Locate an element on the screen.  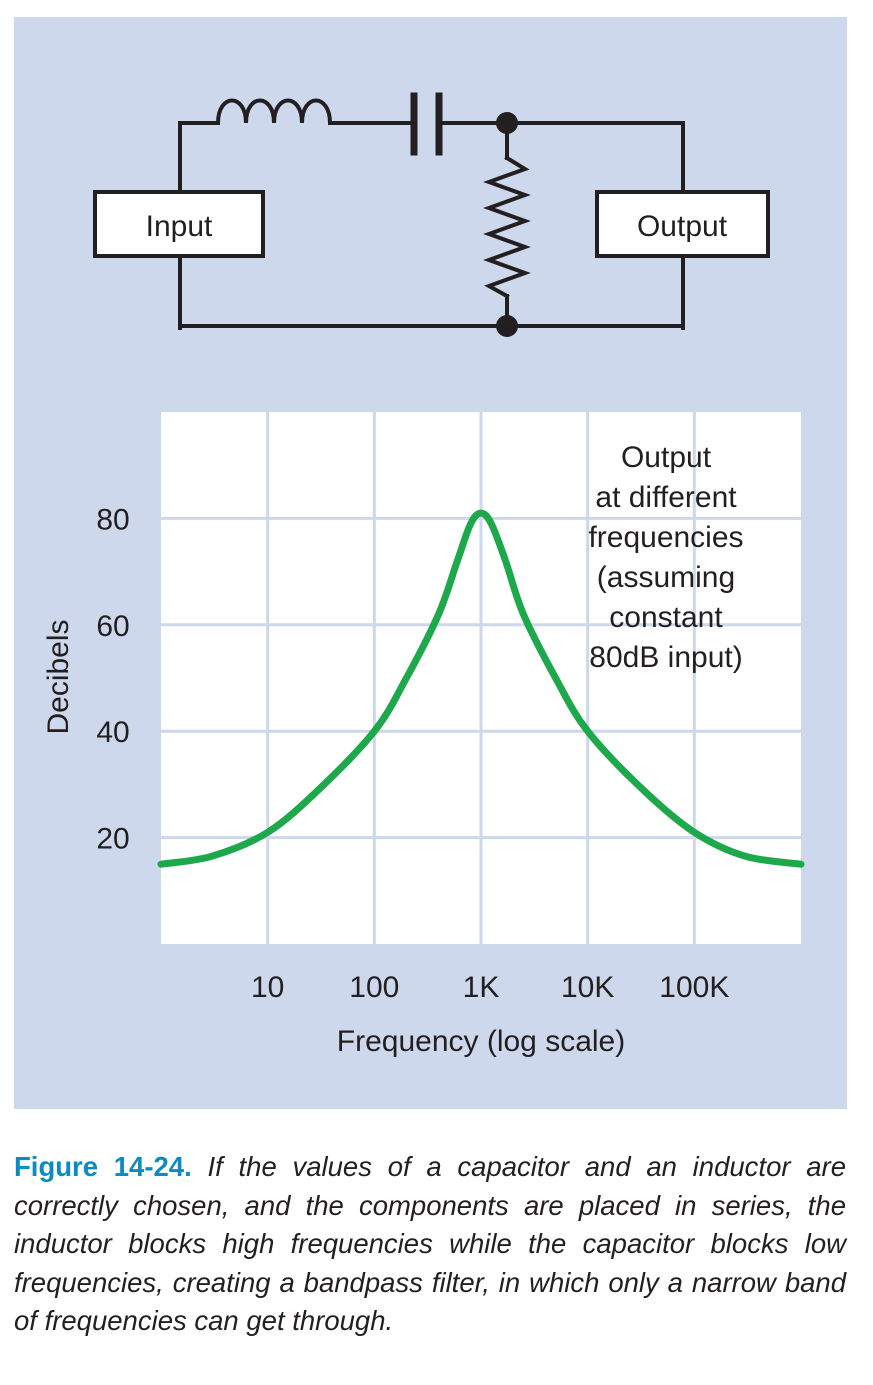
annotation-line: constant is located at coordinates (666, 617).